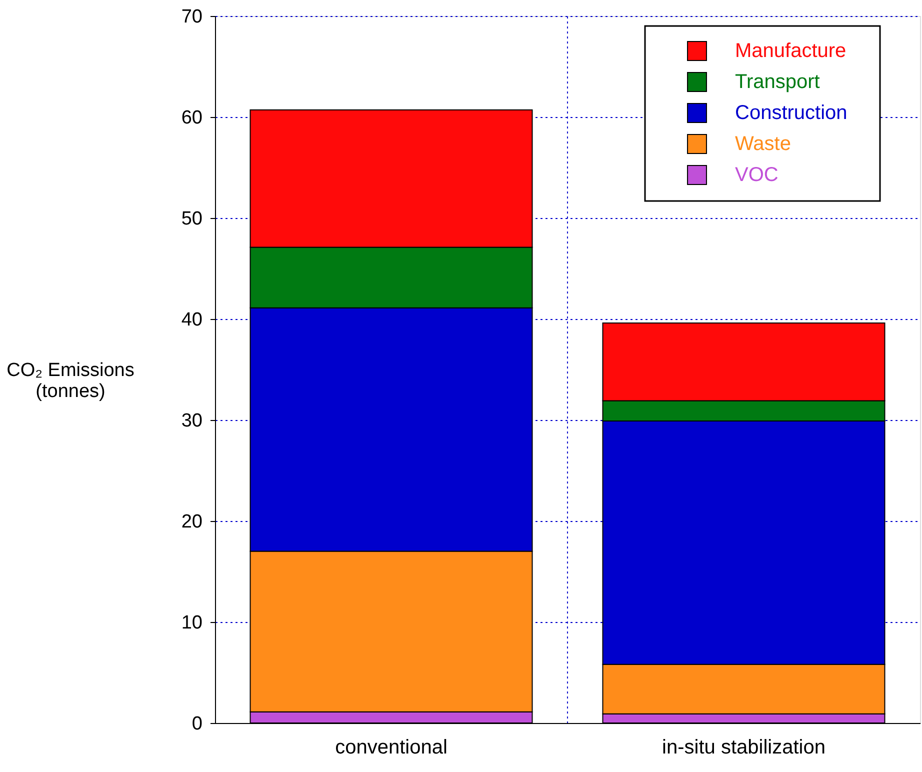  What do you see at coordinates (191, 320) in the screenshot?
I see `y-tick-label: 40` at bounding box center [191, 320].